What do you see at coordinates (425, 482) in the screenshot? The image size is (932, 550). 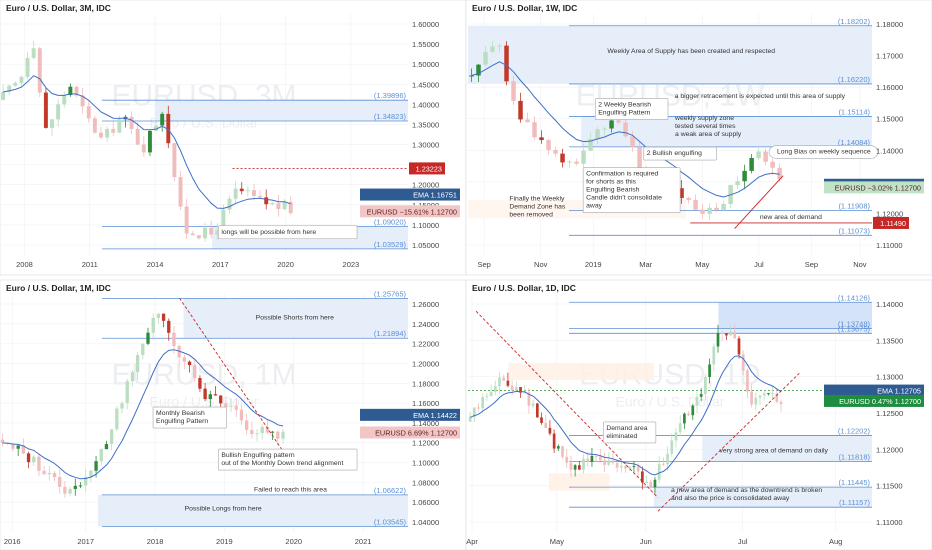 I see `y-tick-label: 1.08000` at bounding box center [425, 482].